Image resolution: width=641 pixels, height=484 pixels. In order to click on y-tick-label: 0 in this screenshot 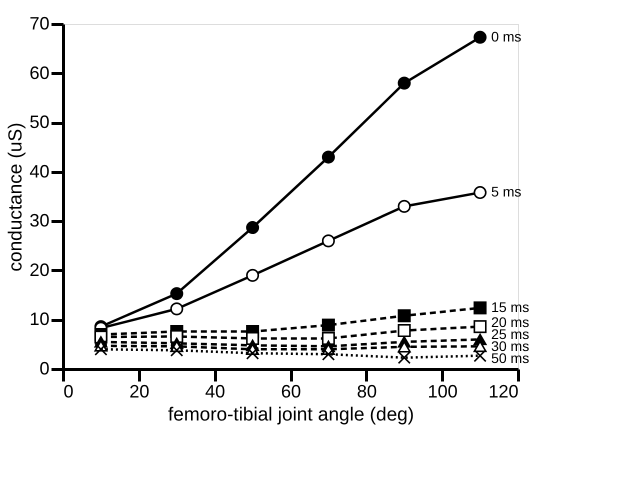, I will do `click(44, 368)`.